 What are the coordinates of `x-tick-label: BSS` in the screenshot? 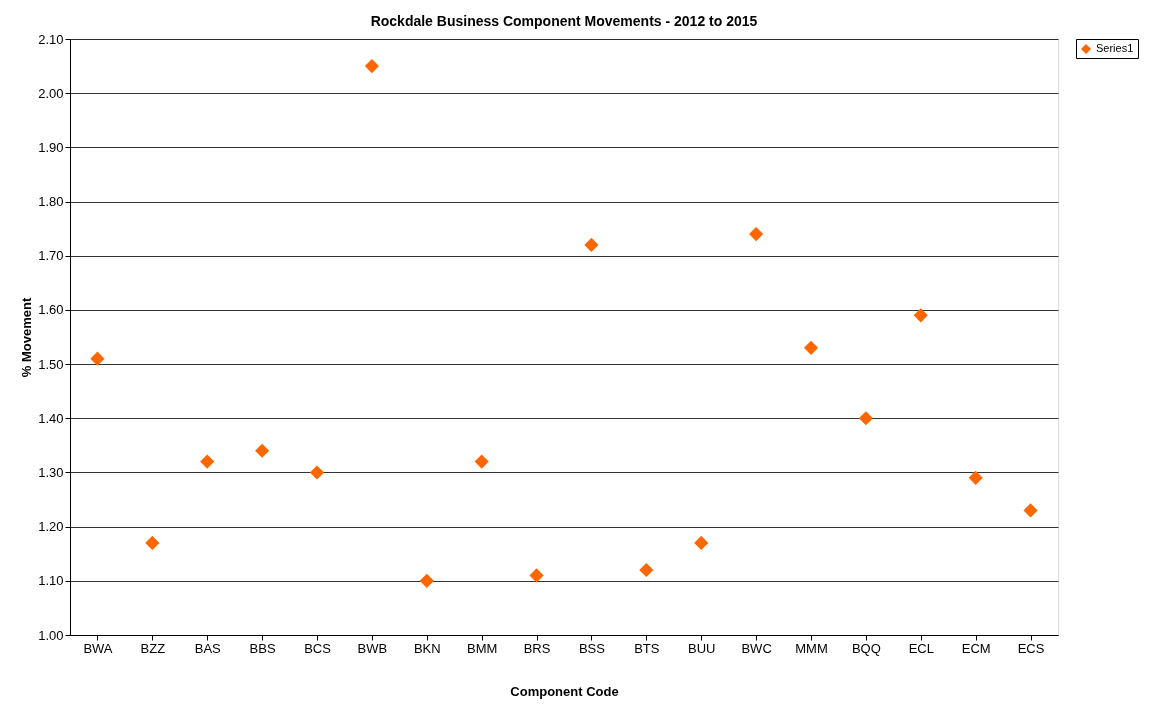 It's located at (592, 648).